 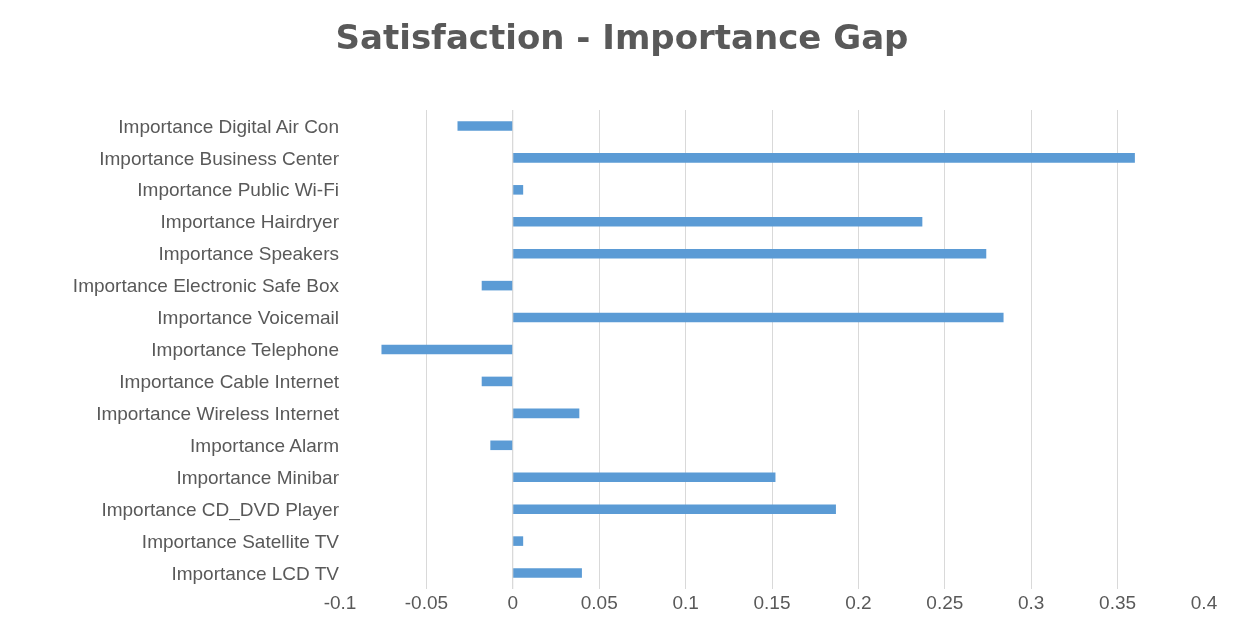 I want to click on y-tick-label: Importance CD_DVD Player, so click(x=220, y=509).